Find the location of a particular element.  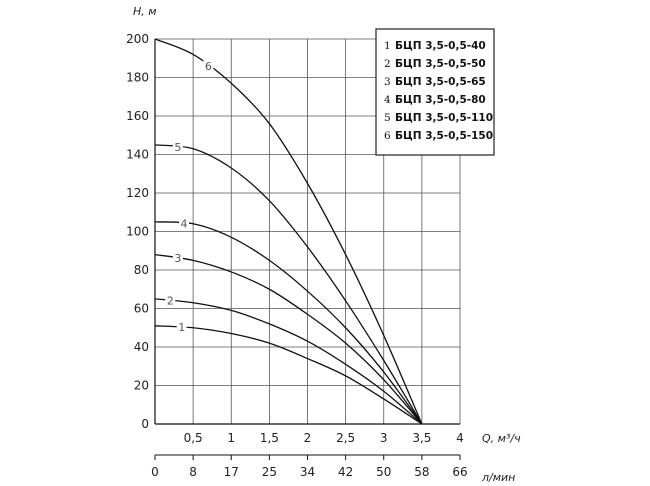

x-tick-label-lmin: 8 is located at coordinates (193, 472).